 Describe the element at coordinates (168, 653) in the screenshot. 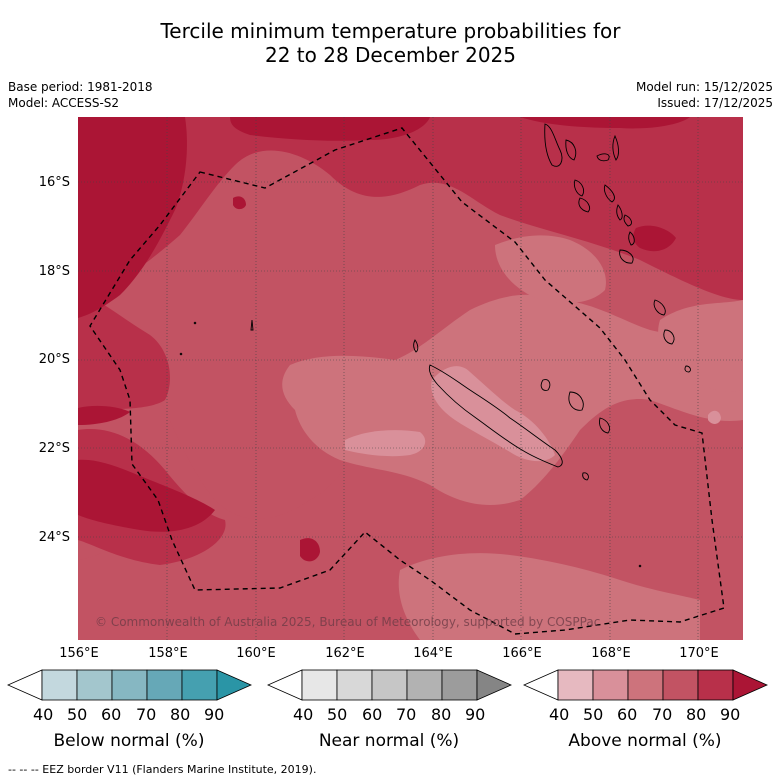

I see `lon-label-158e: 158°E` at that location.